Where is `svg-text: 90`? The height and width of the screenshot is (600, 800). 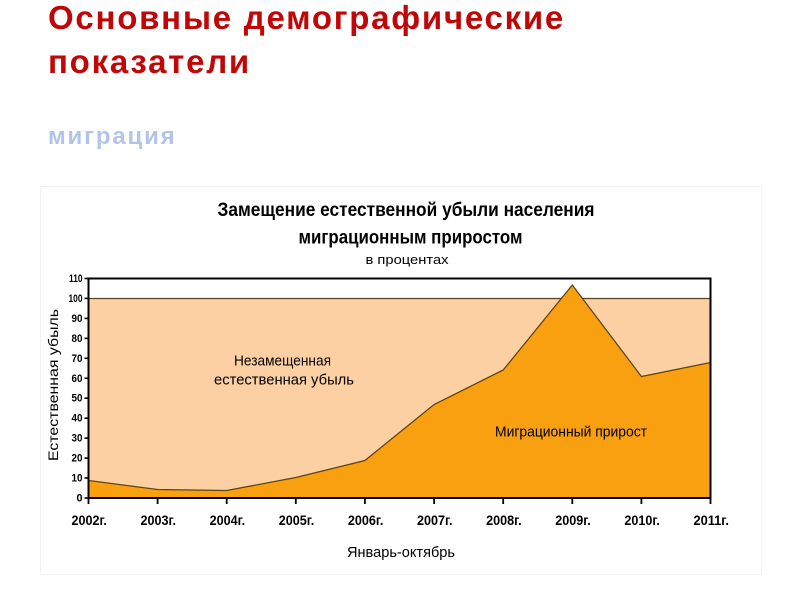
svg-text: 90 is located at coordinates (77, 319).